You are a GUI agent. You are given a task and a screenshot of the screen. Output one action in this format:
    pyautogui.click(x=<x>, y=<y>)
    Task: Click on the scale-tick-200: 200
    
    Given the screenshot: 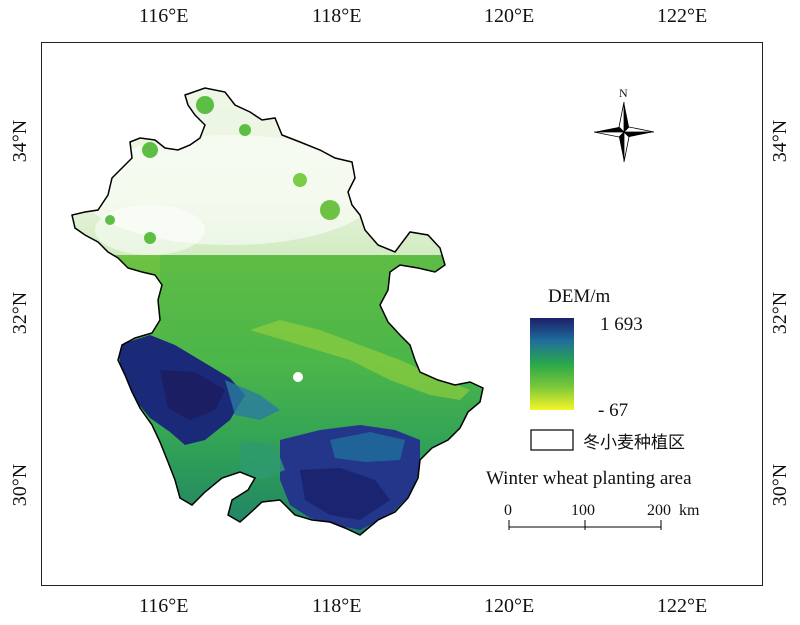 What is the action you would take?
    pyautogui.click(x=659, y=510)
    